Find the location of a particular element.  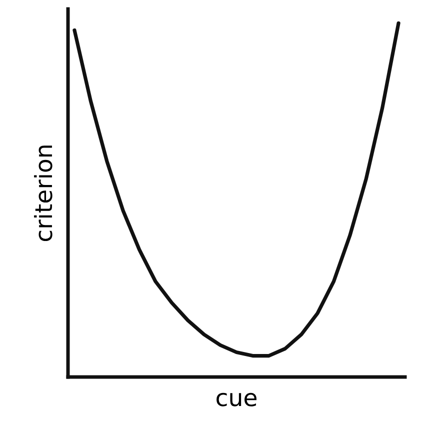

y-axis-title: criterion is located at coordinates (43, 194).